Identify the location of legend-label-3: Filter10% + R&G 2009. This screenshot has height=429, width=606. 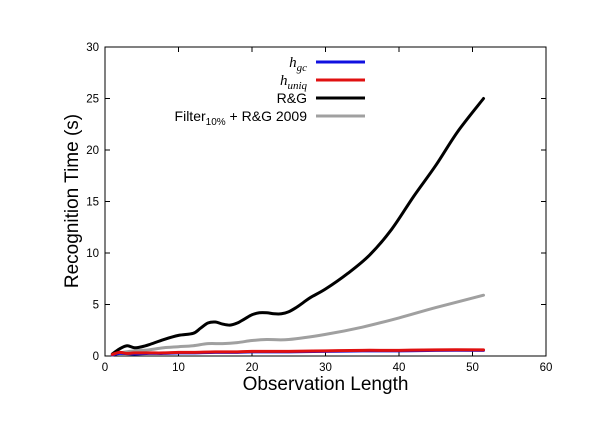
(241, 118).